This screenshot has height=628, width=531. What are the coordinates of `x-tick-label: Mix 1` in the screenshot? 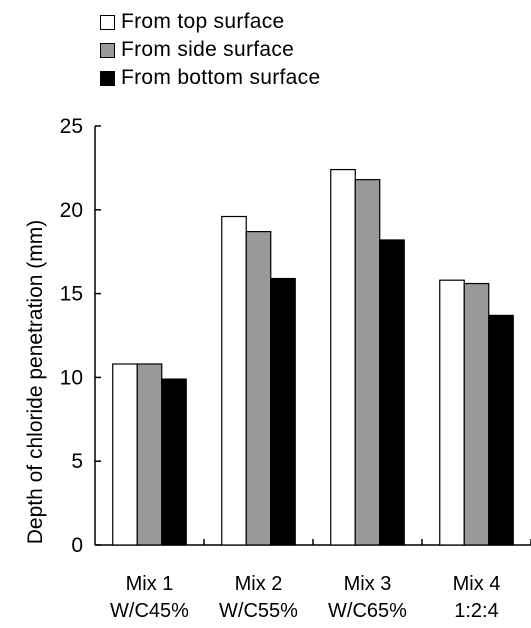 It's located at (150, 584).